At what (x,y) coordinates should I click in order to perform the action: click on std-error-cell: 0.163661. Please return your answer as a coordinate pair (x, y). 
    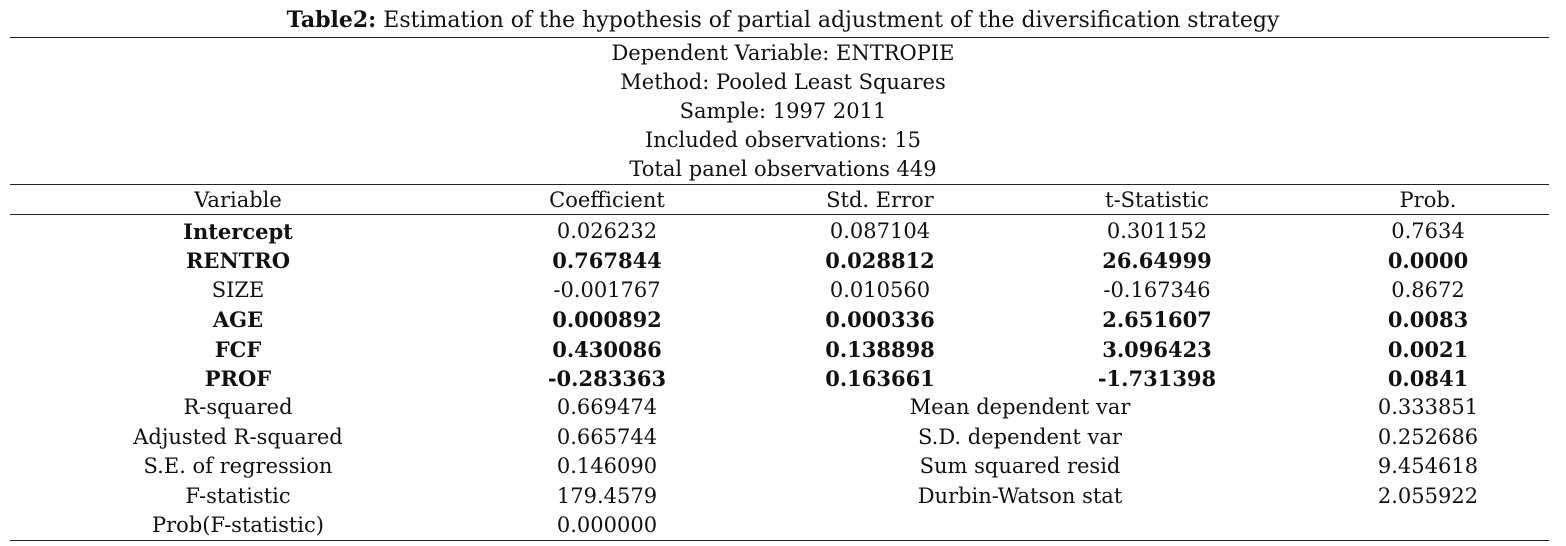
    Looking at the image, I should click on (880, 378).